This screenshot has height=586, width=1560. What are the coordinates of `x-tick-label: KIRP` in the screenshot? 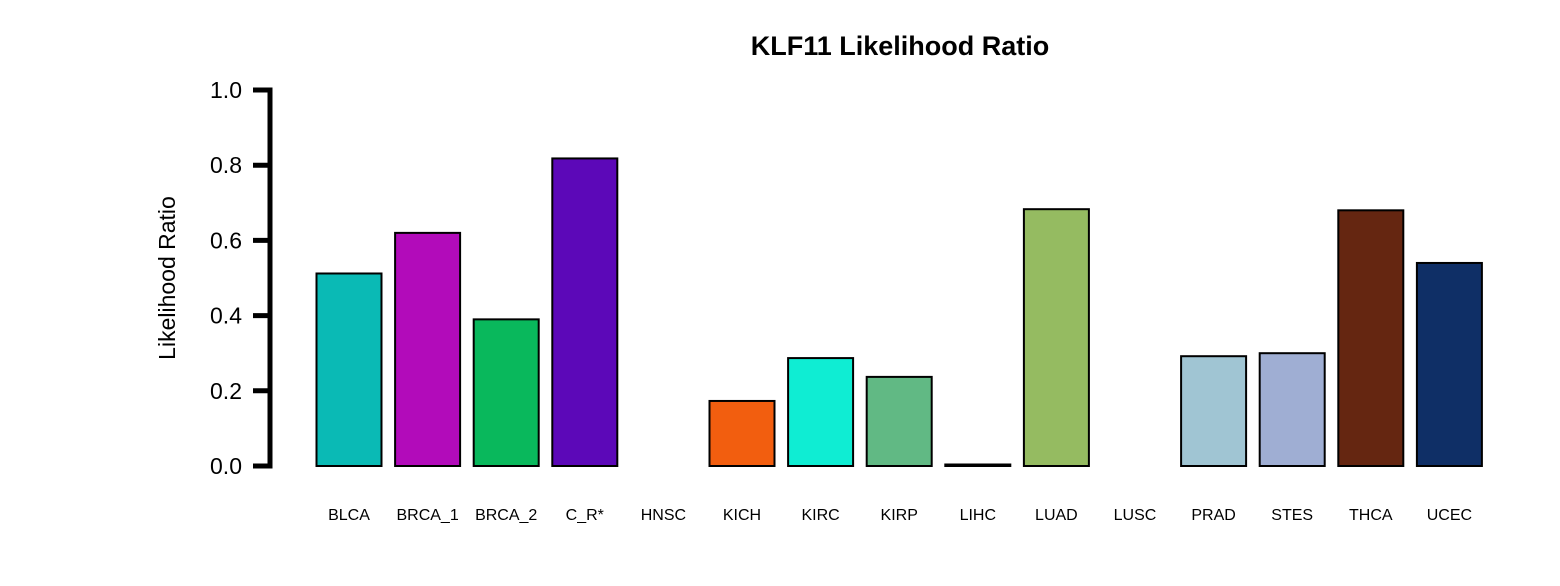 It's located at (899, 515).